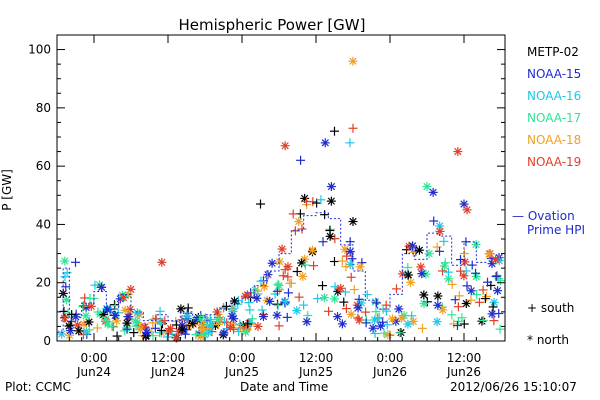 The image size is (600, 400). Describe the element at coordinates (241, 372) in the screenshot. I see `x-tick-label-date: Jun25` at that location.